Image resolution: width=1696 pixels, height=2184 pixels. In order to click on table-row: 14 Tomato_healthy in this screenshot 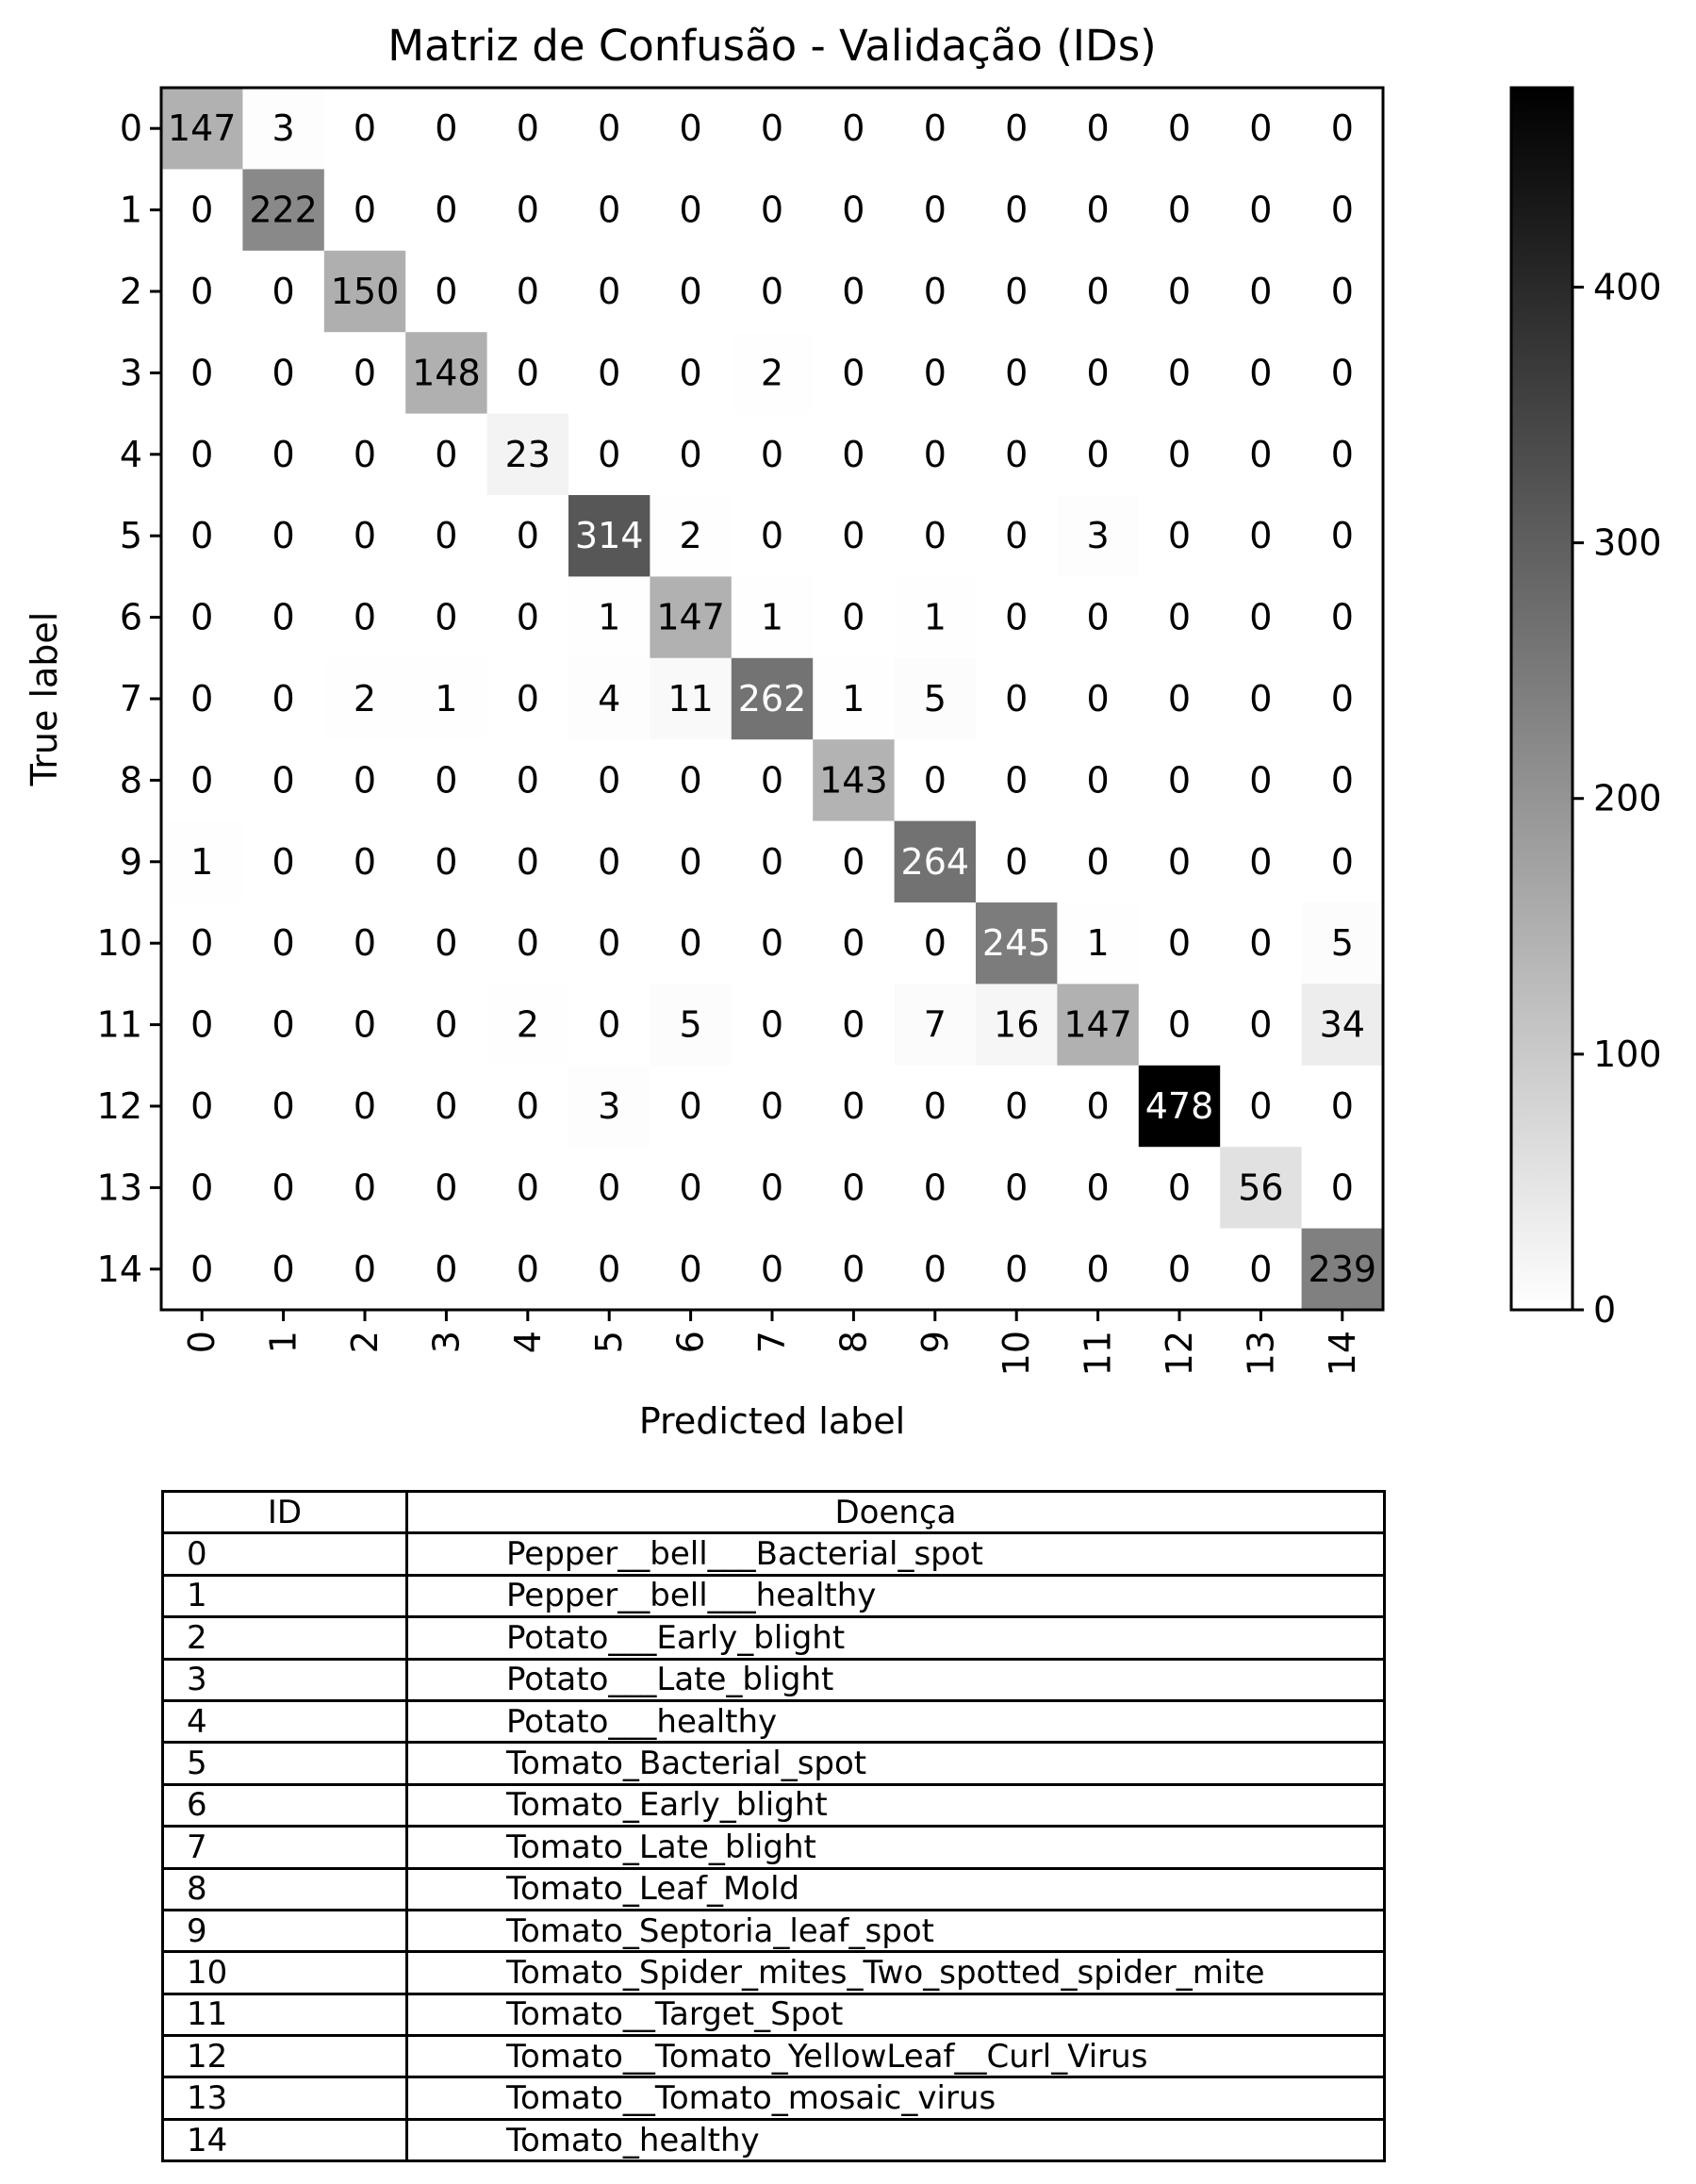, I will do `click(774, 2140)`.